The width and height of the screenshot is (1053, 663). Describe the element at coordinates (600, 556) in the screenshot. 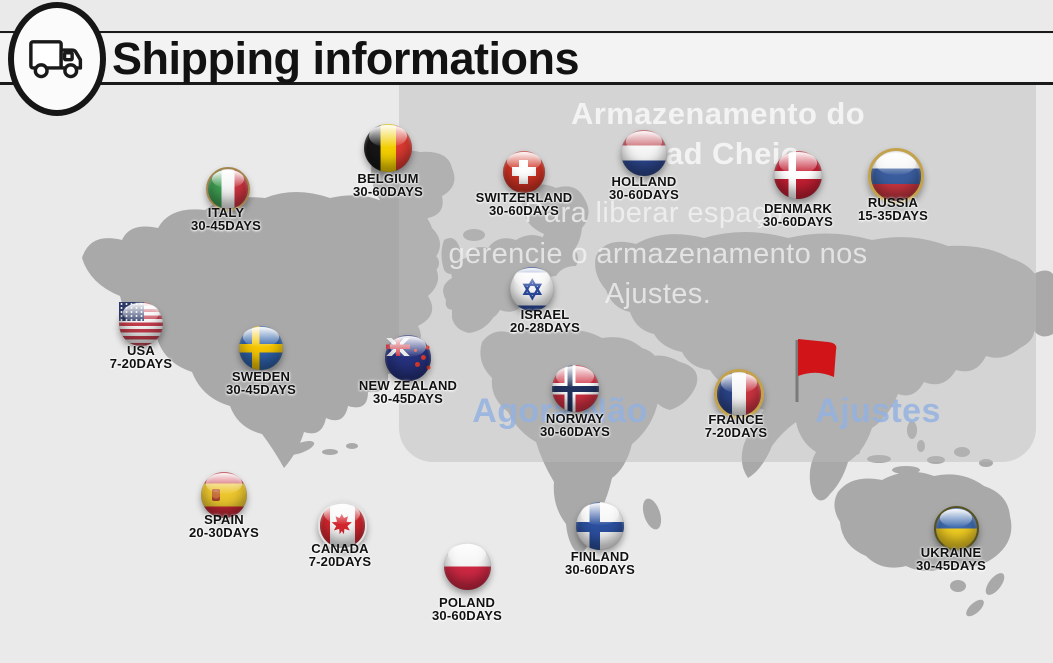

I see `country-name: FINLAND` at that location.